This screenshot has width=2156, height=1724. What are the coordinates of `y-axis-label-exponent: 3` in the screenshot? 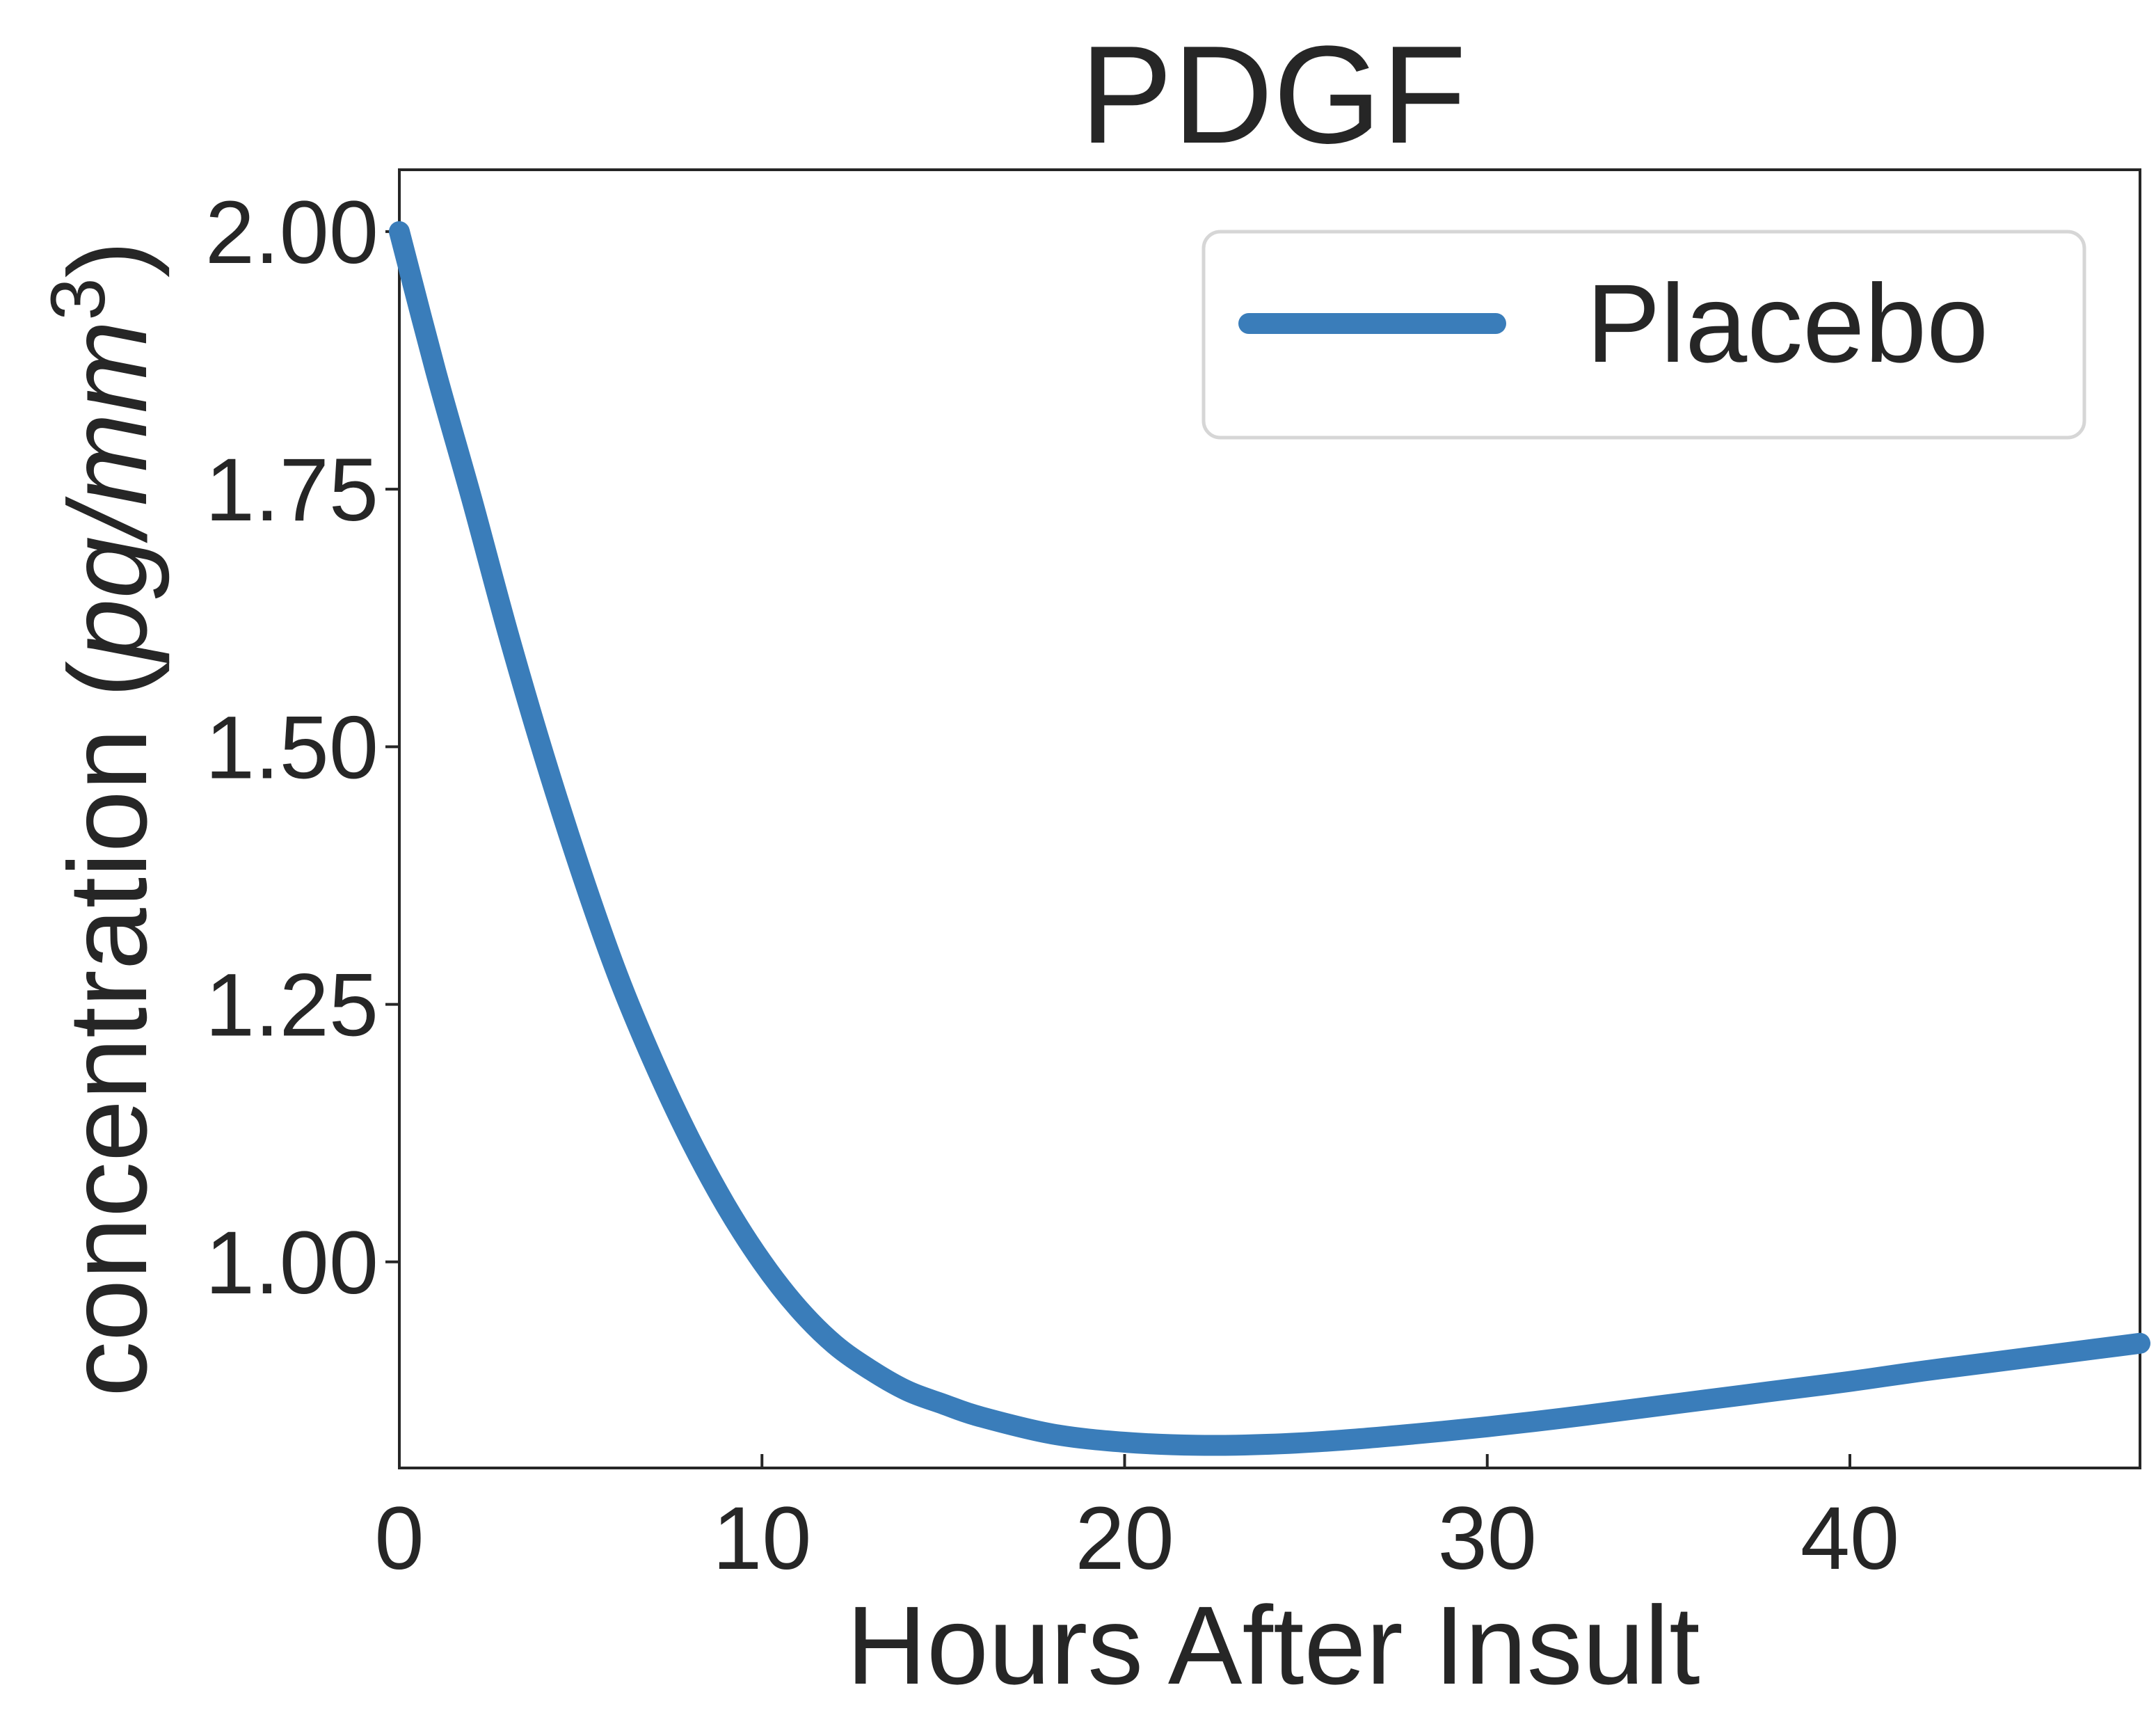 It's located at (78, 299).